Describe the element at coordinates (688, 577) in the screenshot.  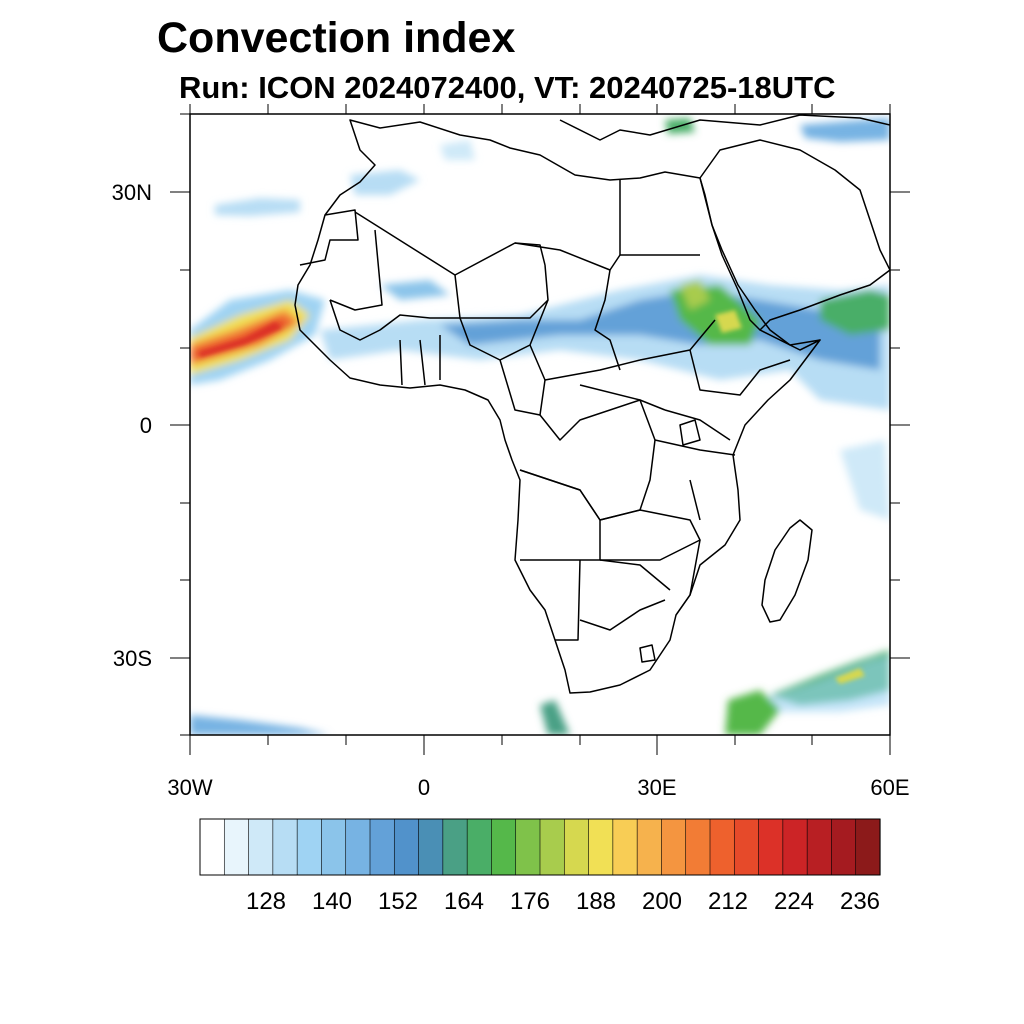
I see `border-mozambique` at that location.